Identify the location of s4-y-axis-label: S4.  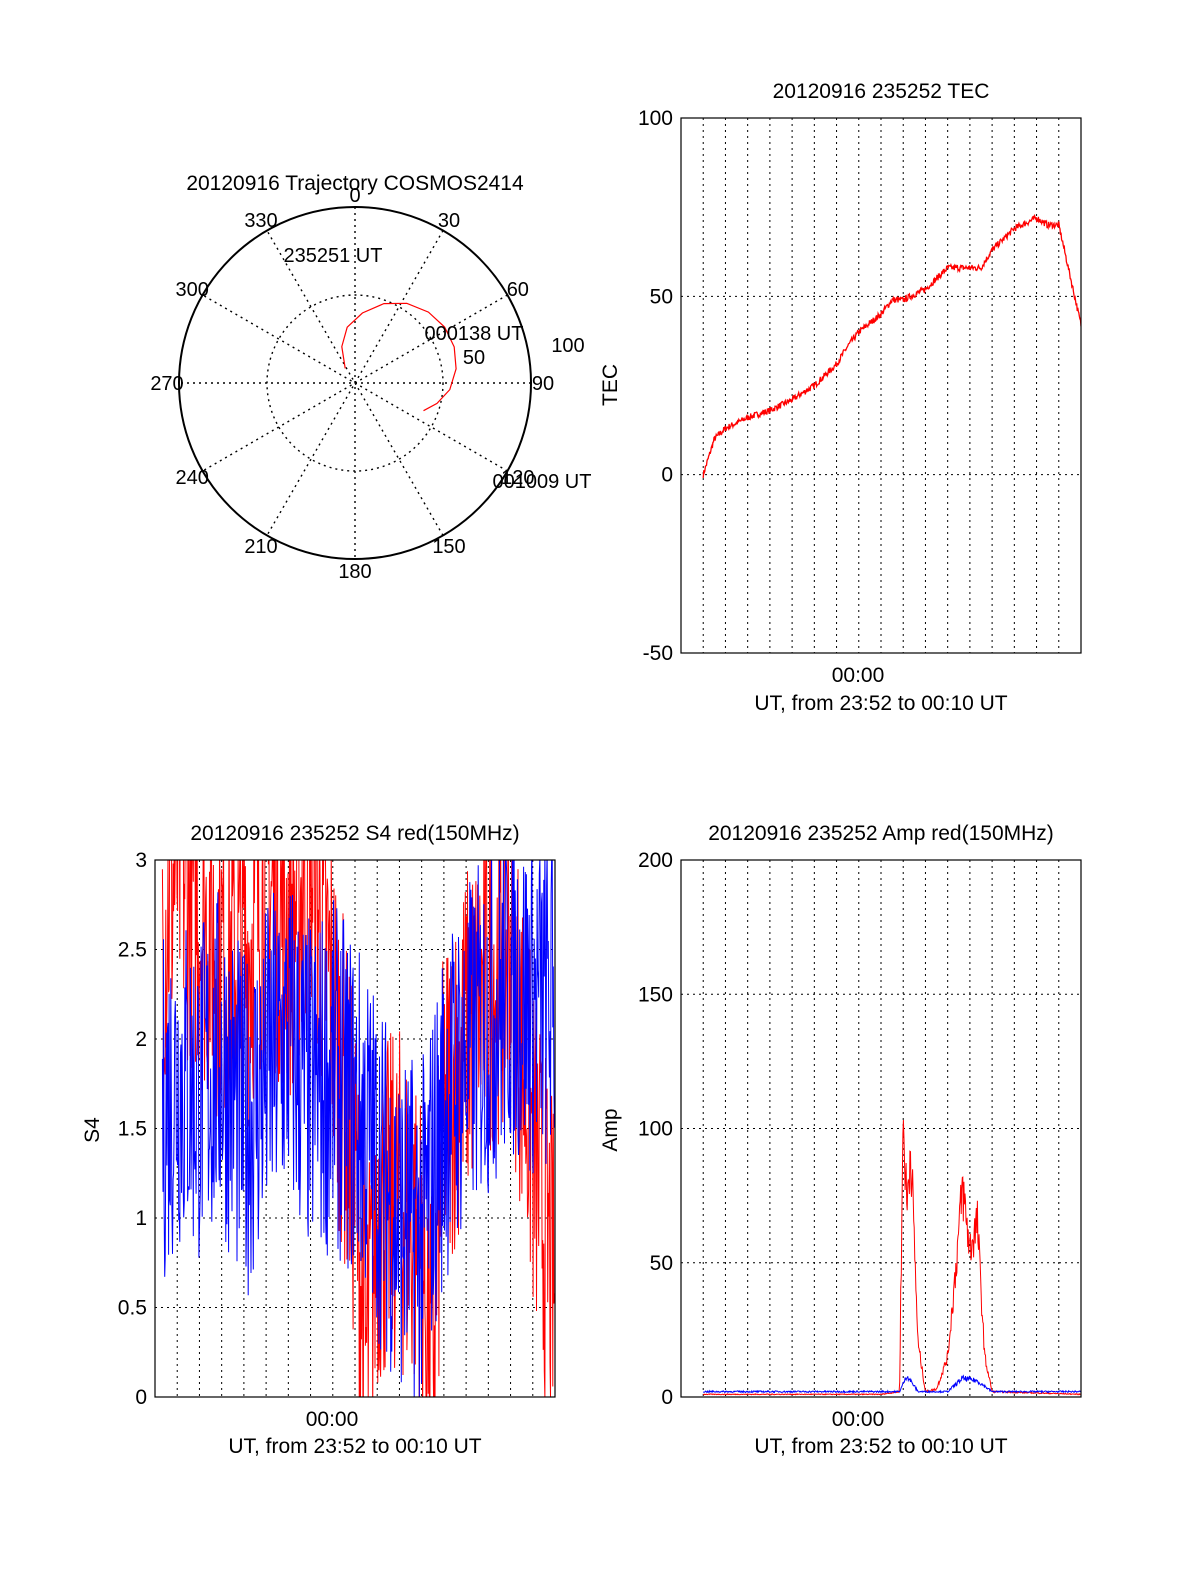
(92, 1130).